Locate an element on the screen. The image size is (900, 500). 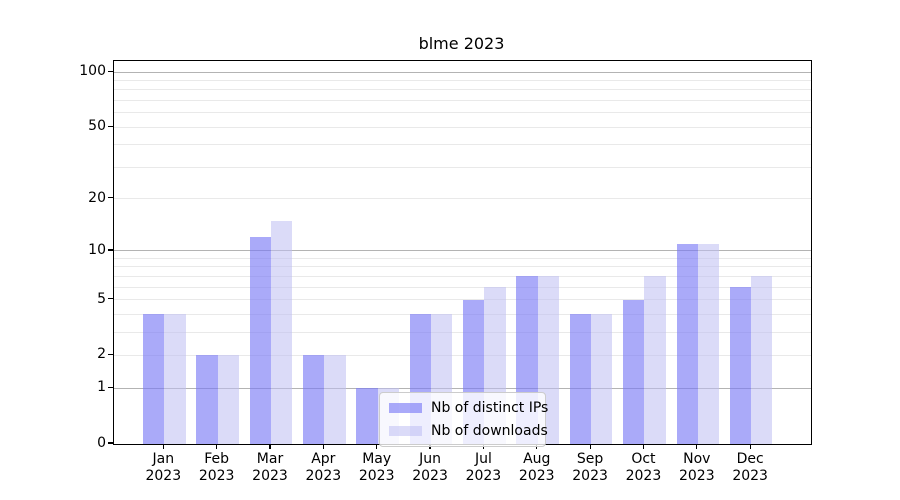
bar-distinct-ips-oct is located at coordinates (634, 371).